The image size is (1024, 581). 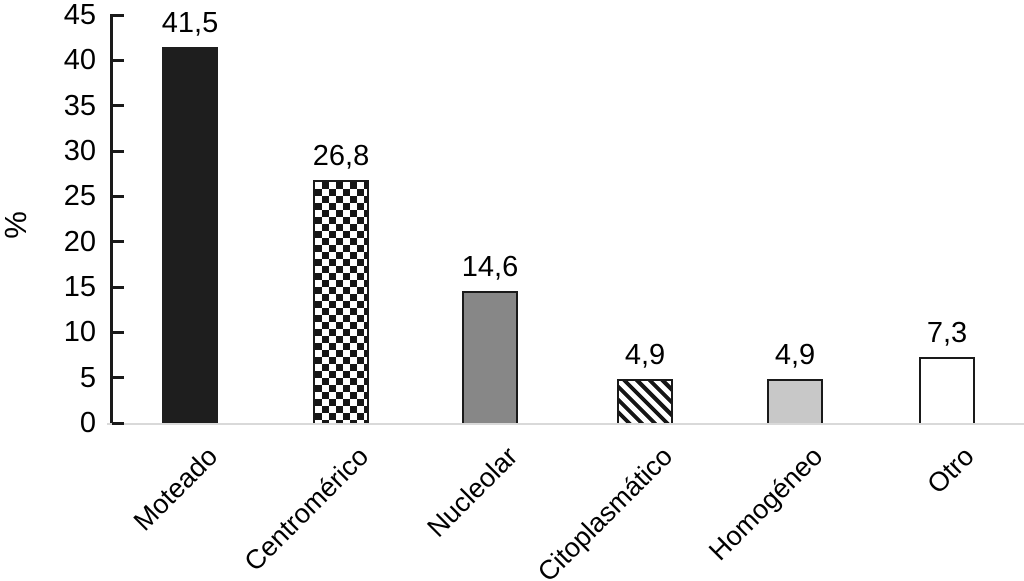 I want to click on y-tick-label: 0, so click(x=87, y=423).